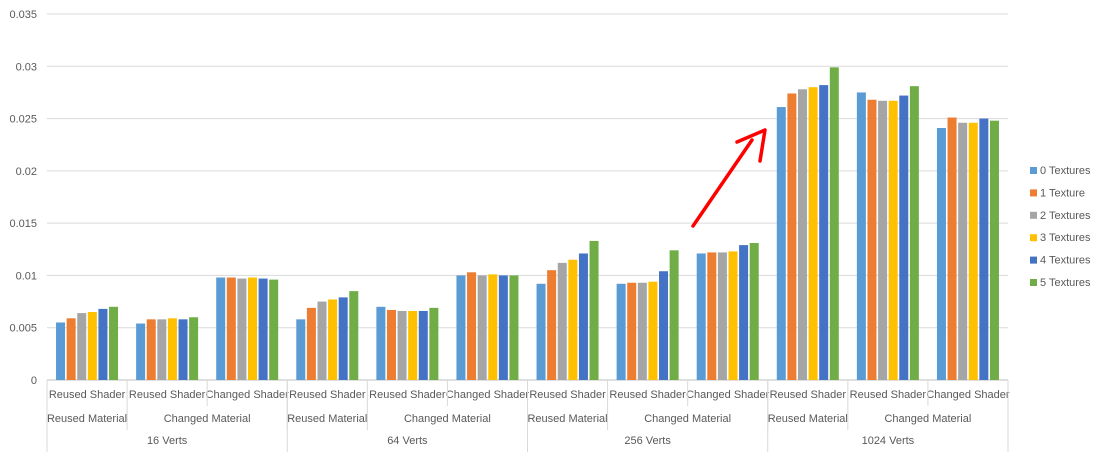  Describe the element at coordinates (1065, 261) in the screenshot. I see `legend-label: 4 Textures` at that location.